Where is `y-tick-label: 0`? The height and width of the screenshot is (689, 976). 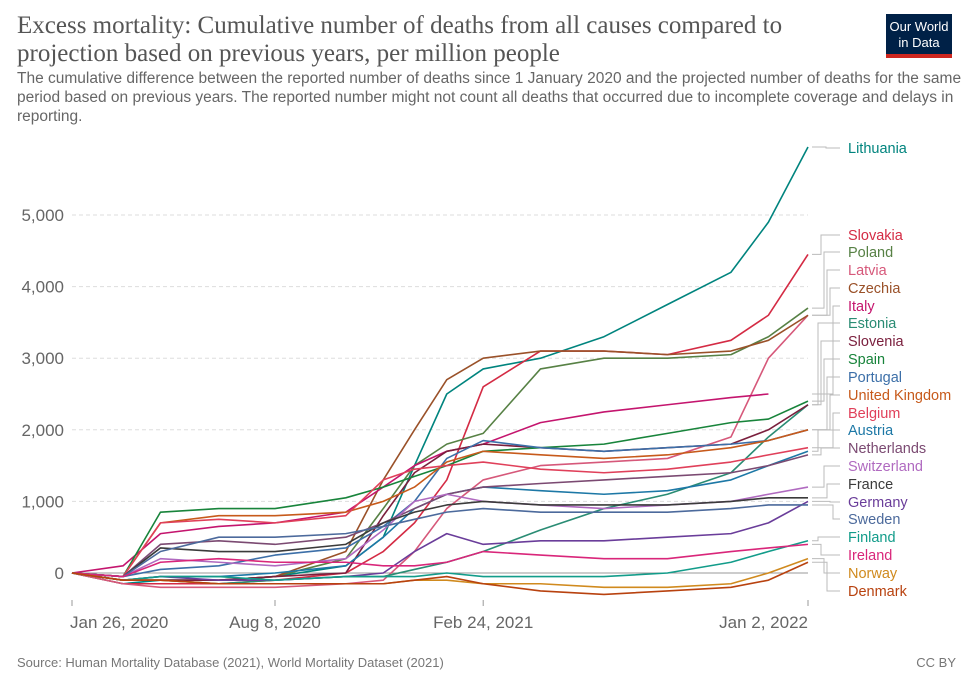
y-tick-label: 0 is located at coordinates (59, 573).